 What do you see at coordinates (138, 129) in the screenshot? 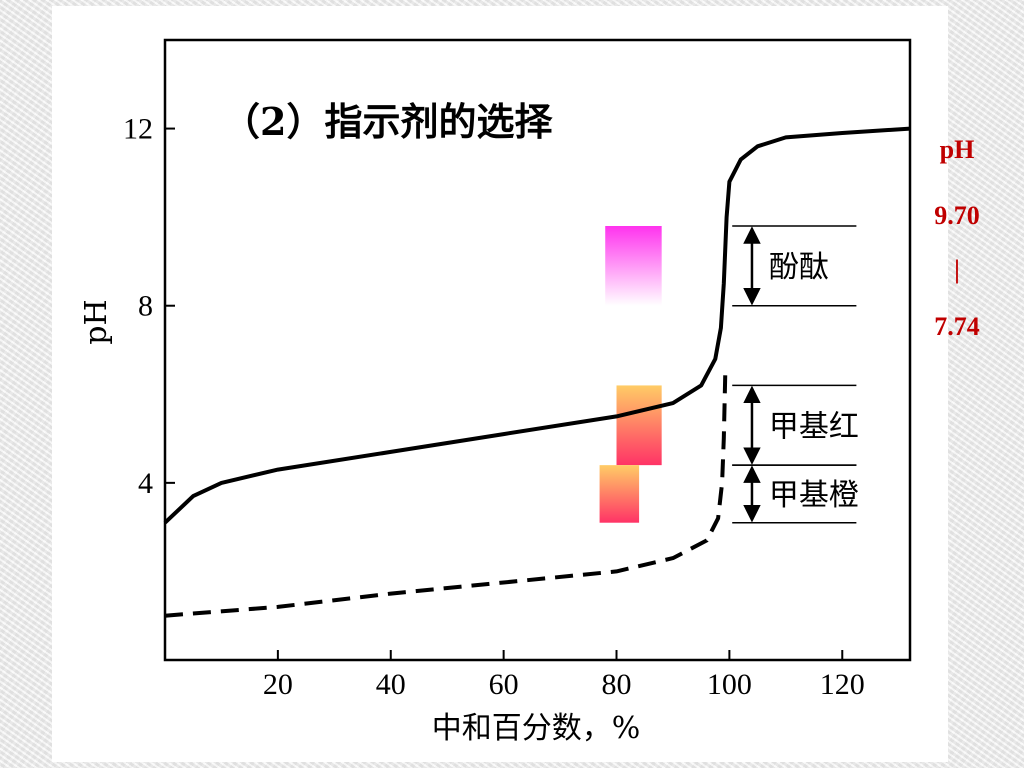
I see `y-tick-label: 12` at bounding box center [138, 129].